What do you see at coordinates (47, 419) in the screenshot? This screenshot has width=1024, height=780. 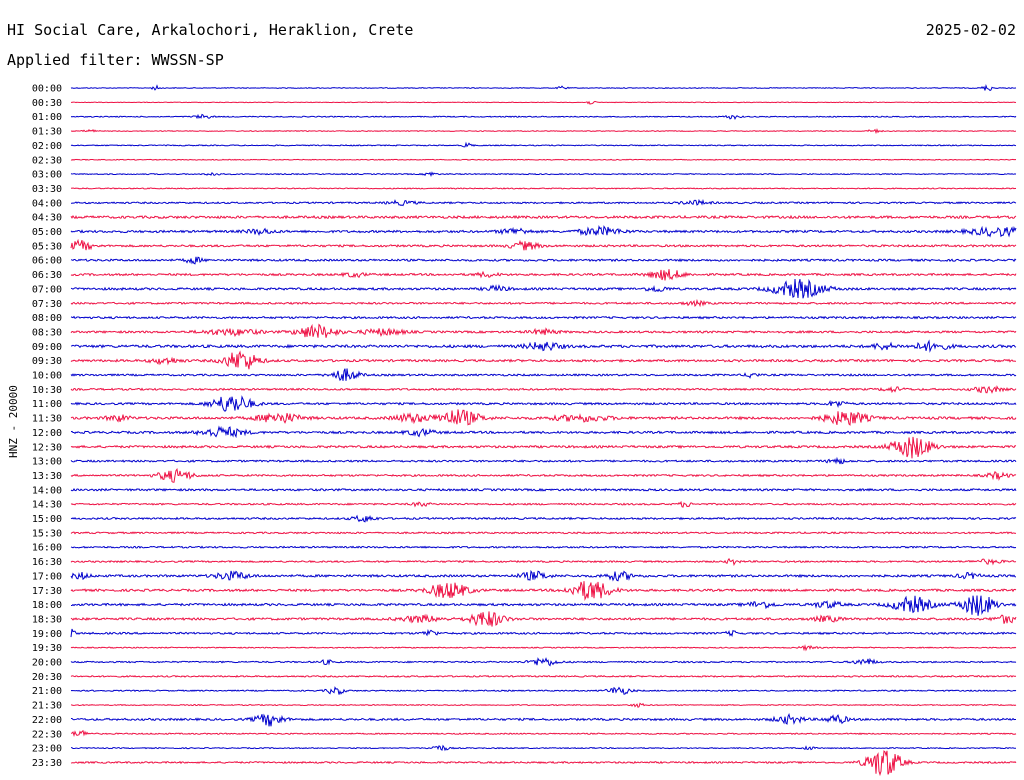 I see `time-label: 11:30` at bounding box center [47, 419].